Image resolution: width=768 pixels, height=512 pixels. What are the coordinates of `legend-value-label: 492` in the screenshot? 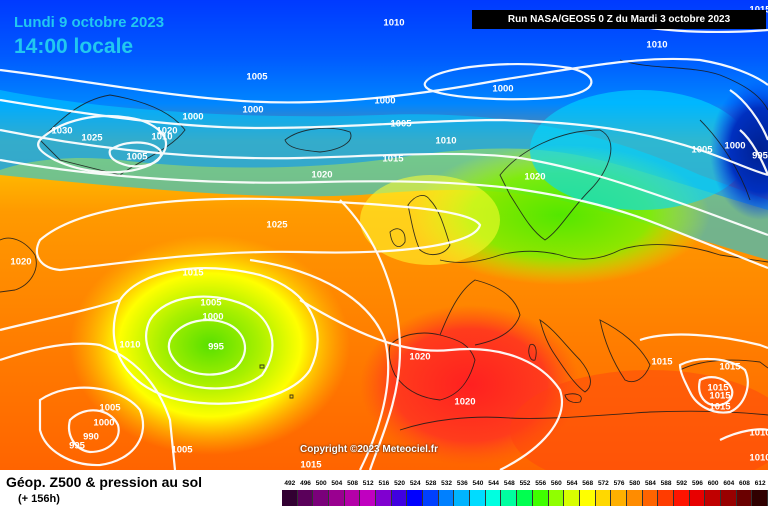 It's located at (290, 483).